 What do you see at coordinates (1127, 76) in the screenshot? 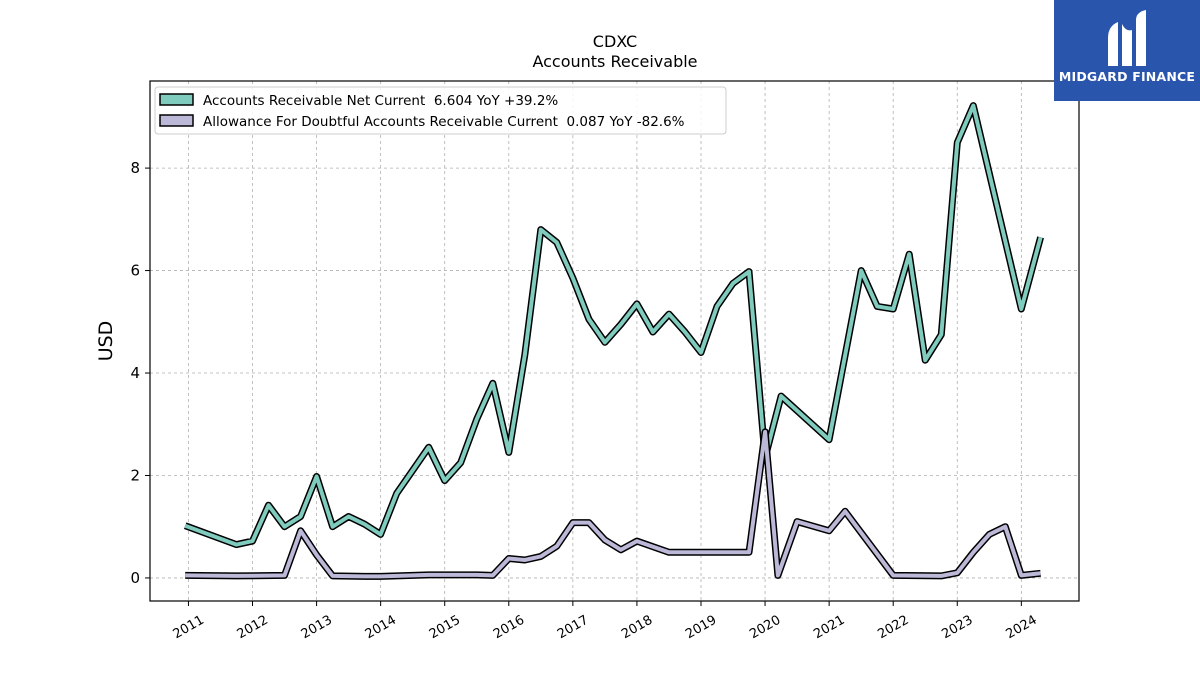
I see `logo-text: MIDGARD FINANCE` at bounding box center [1127, 76].